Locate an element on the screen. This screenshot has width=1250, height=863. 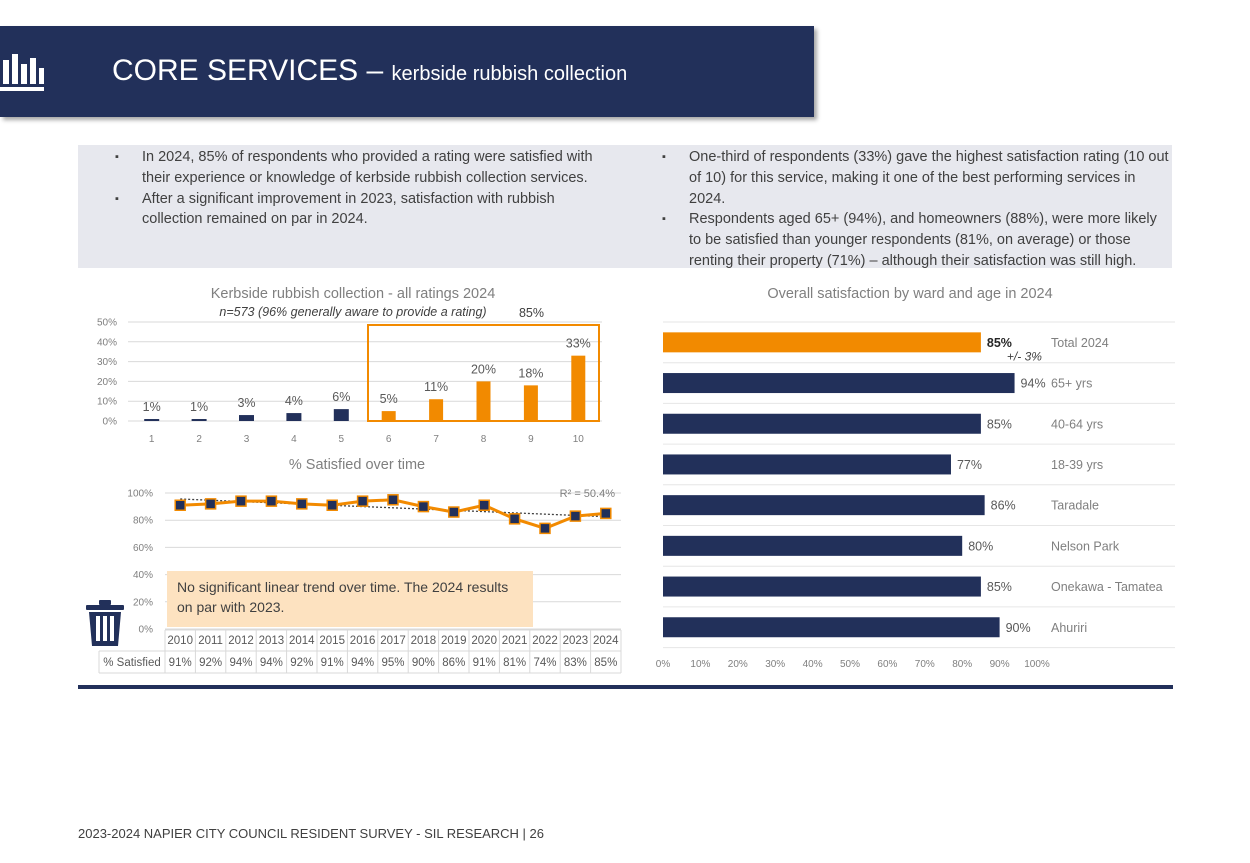
year-label: 2013 is located at coordinates (272, 641).